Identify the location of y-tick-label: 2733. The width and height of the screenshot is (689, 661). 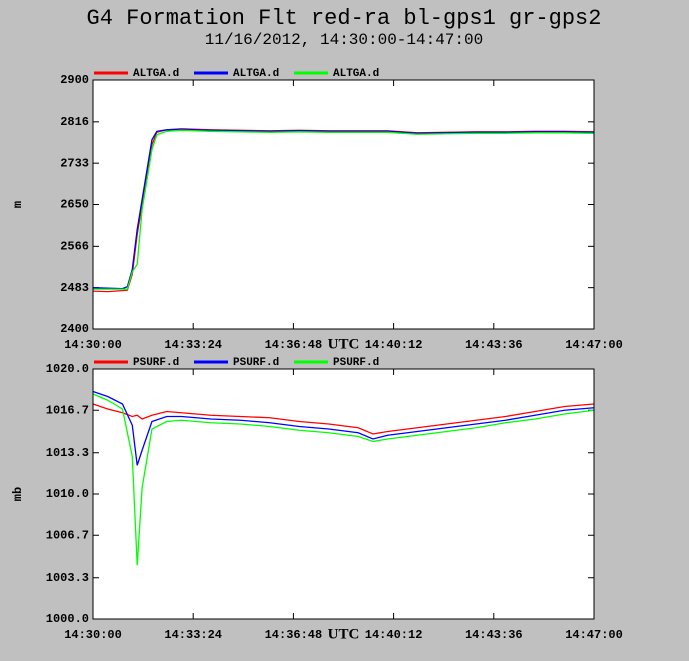
(74, 163).